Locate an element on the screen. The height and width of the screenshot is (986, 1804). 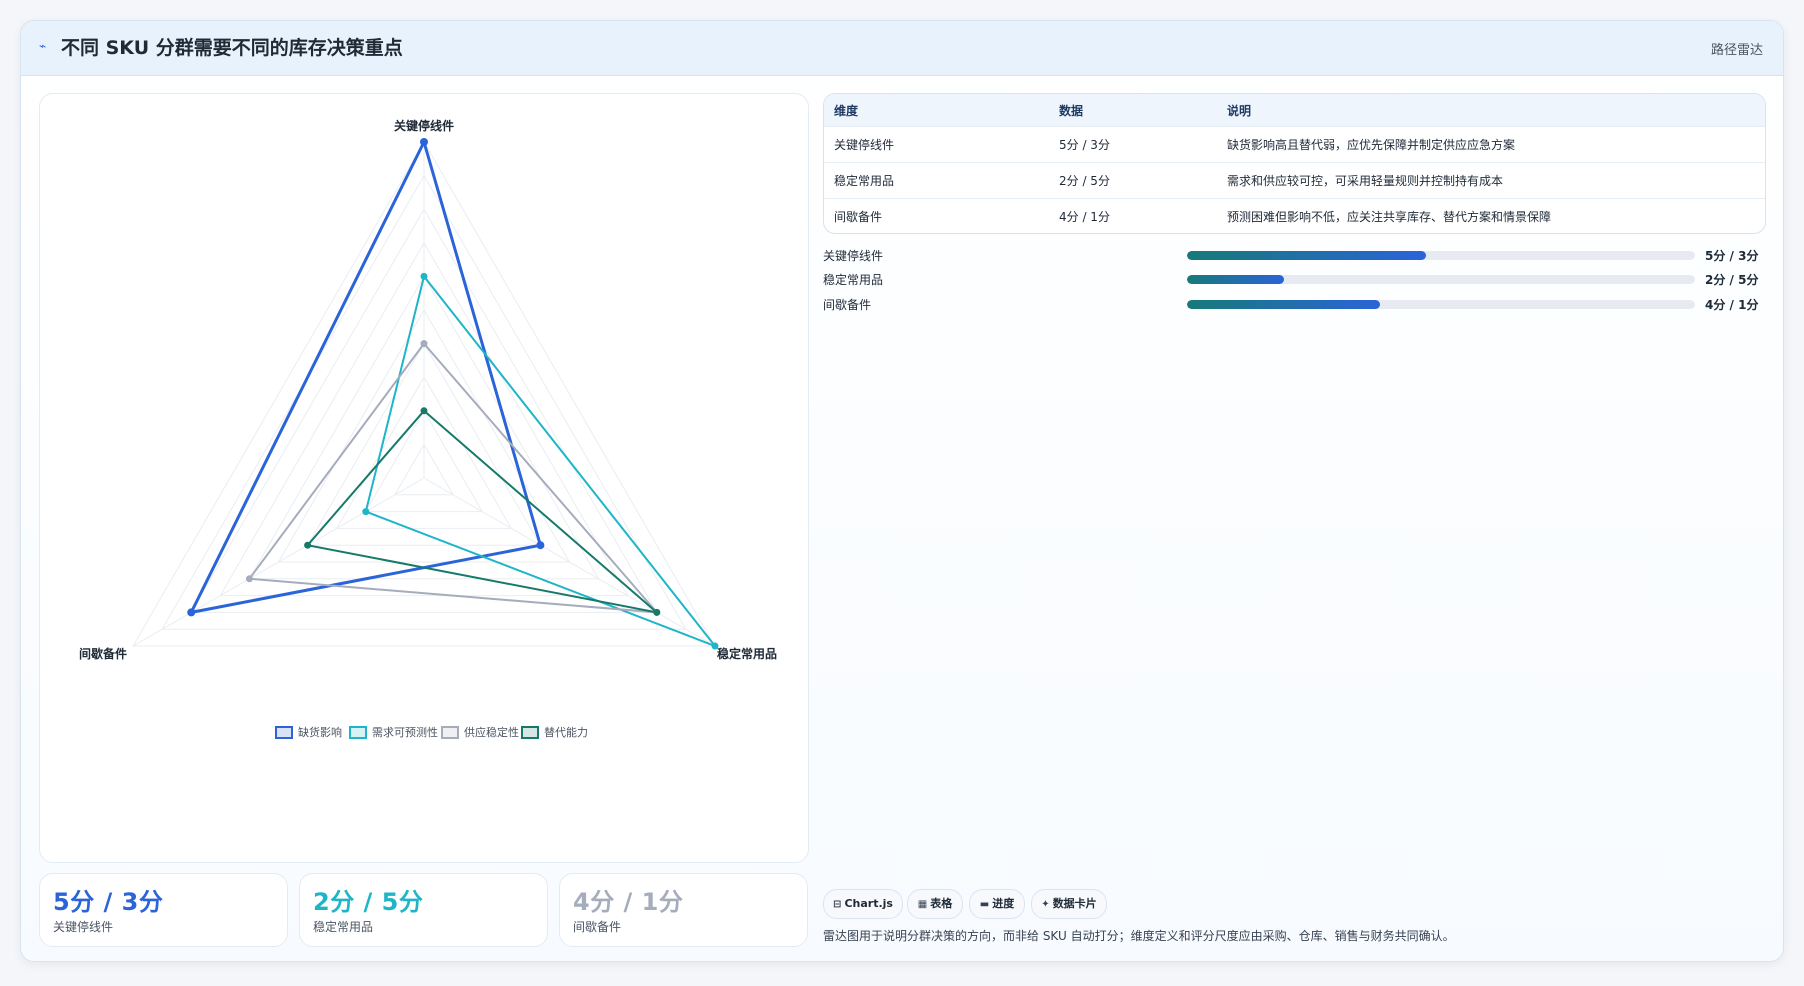
kpi-value: 5分 / 3分 is located at coordinates (108, 902).